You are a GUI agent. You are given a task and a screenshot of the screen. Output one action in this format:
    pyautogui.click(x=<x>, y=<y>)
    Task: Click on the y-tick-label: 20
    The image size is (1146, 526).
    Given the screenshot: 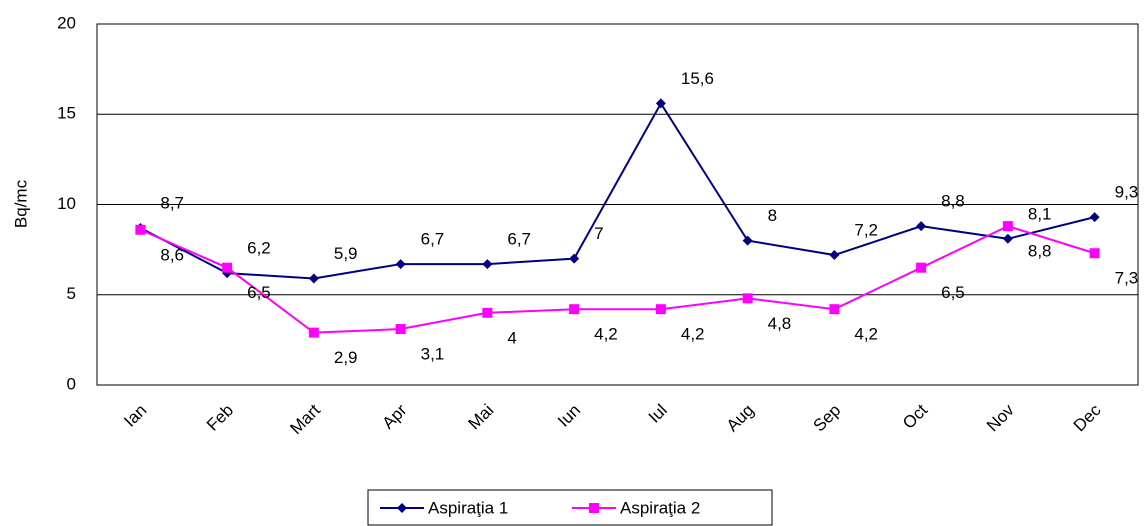 What is the action you would take?
    pyautogui.click(x=66, y=22)
    